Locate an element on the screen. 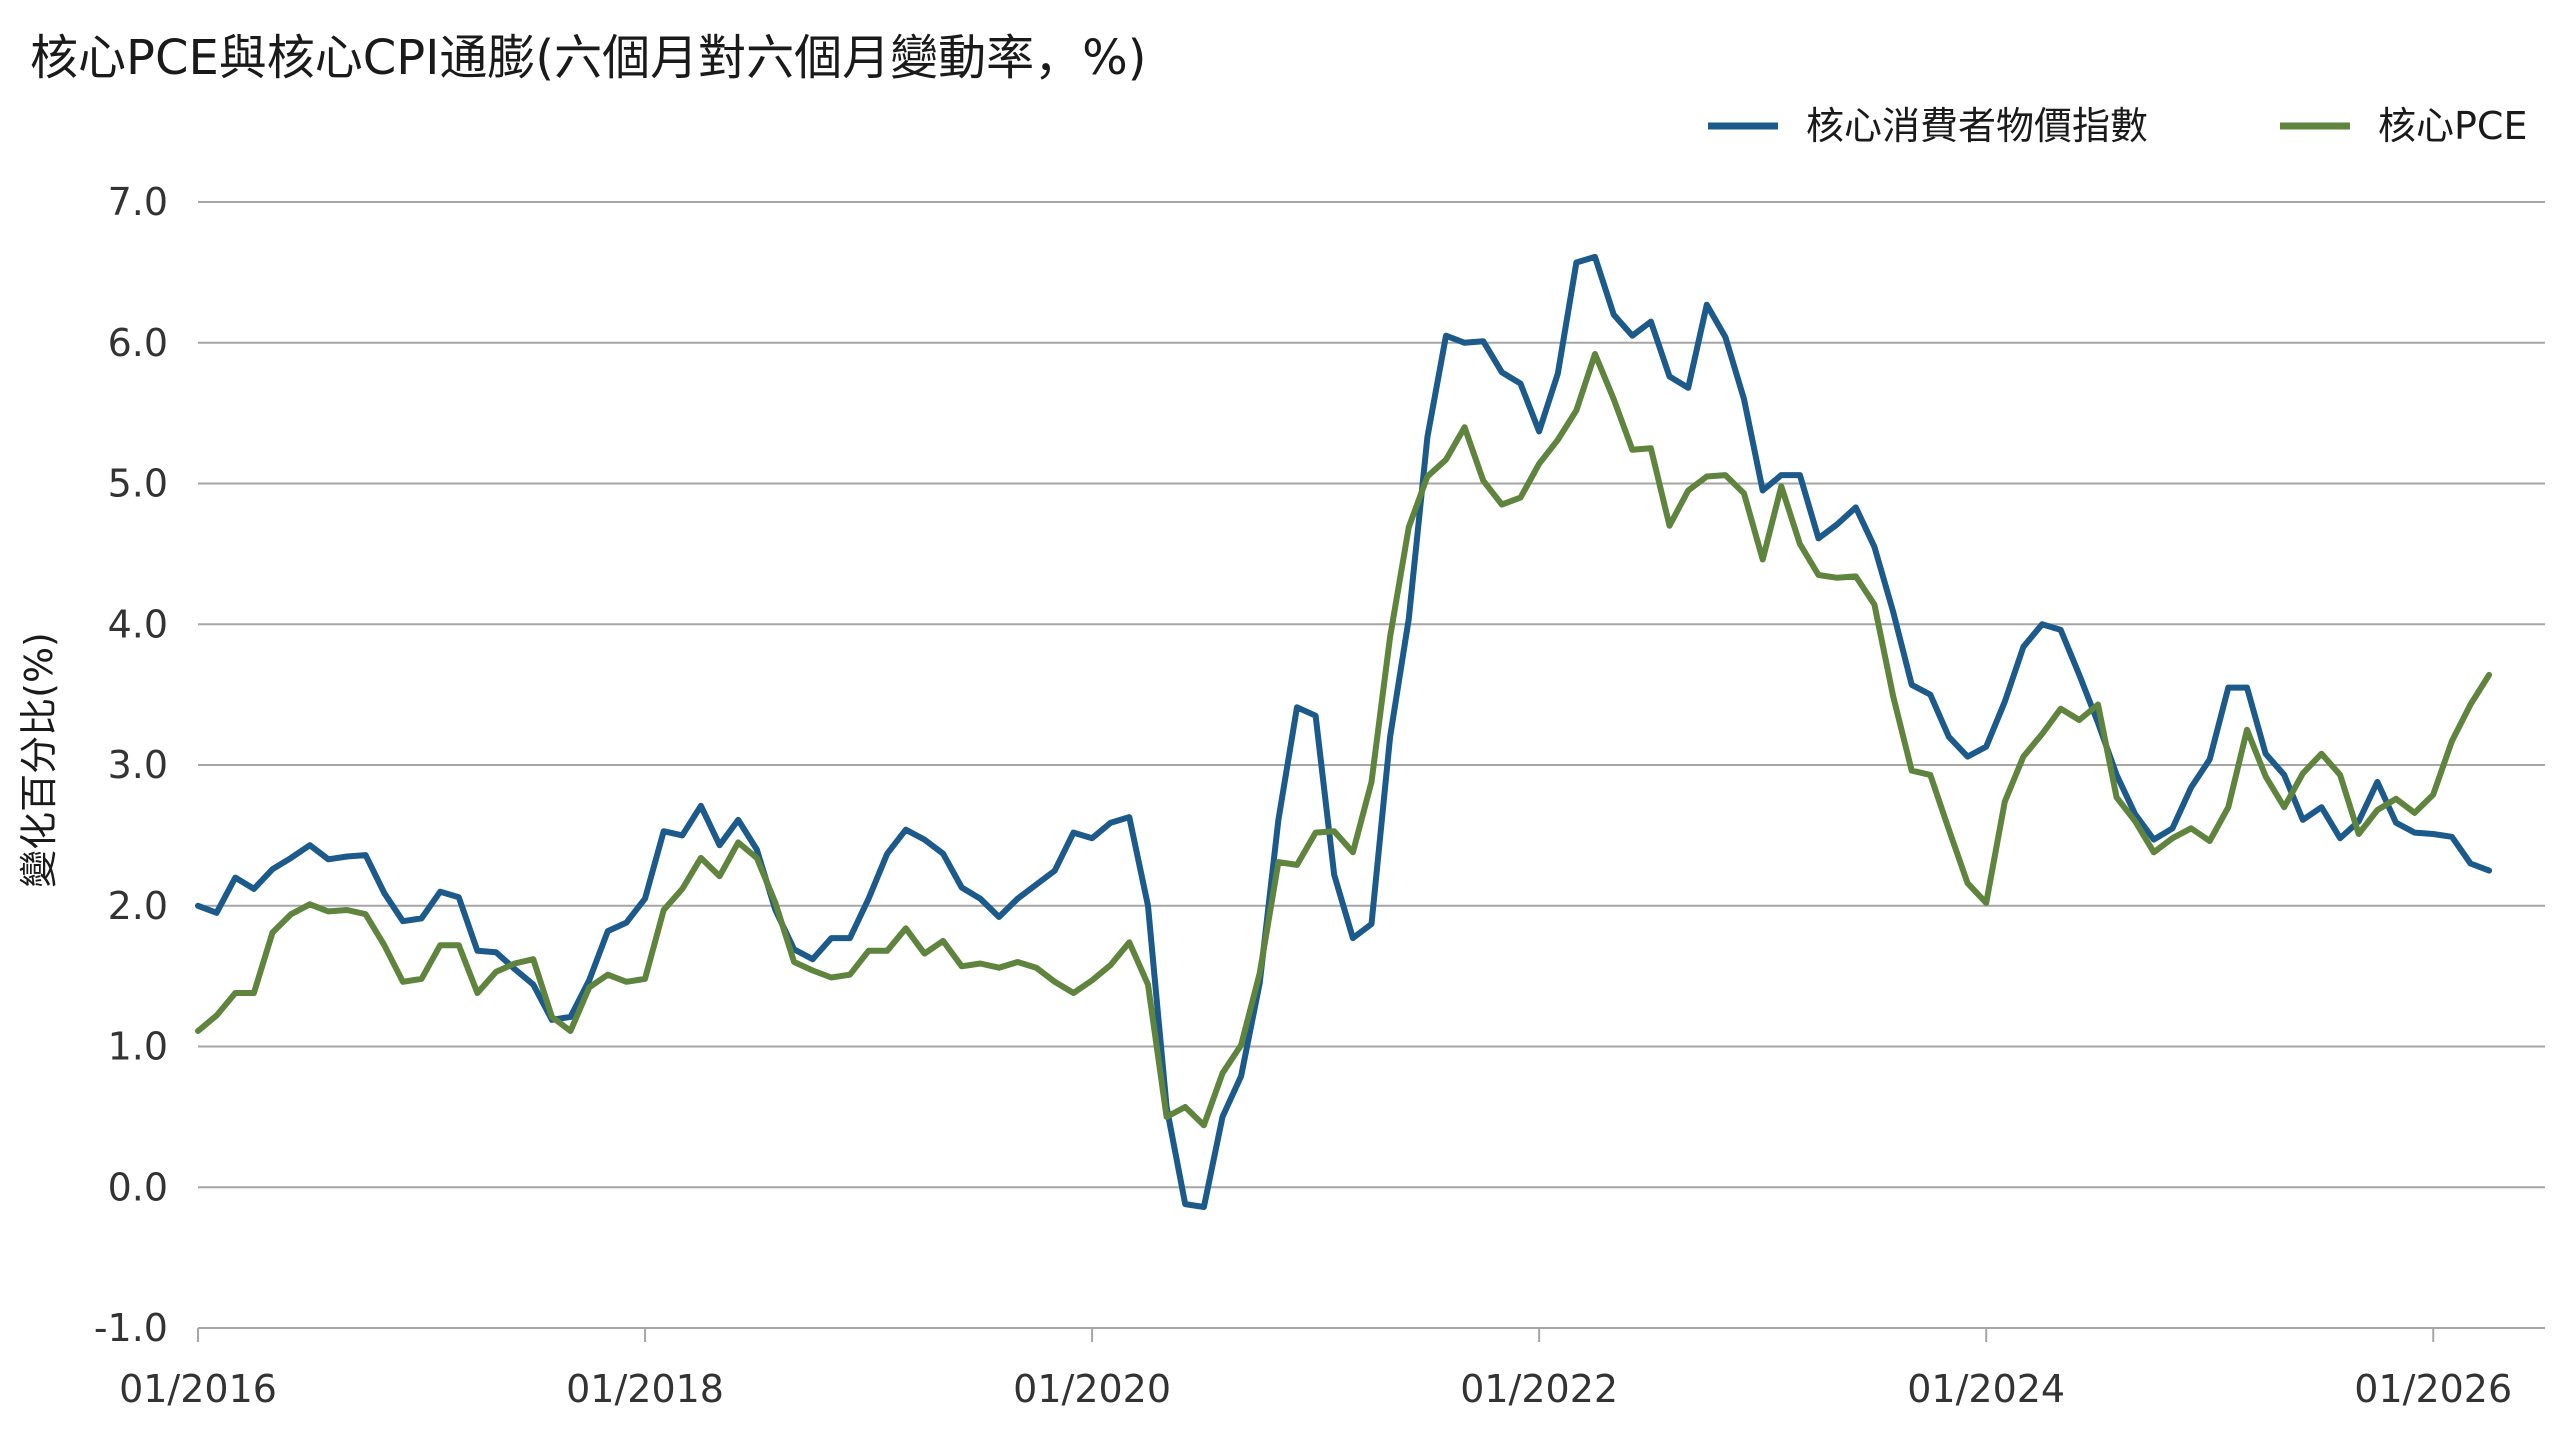  x-tick-label: 01/2020 is located at coordinates (1092, 1389).